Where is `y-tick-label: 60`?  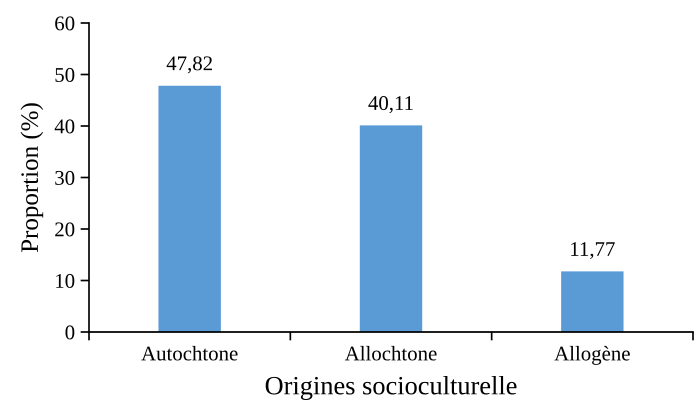 y-tick-label: 60 is located at coordinates (64, 23).